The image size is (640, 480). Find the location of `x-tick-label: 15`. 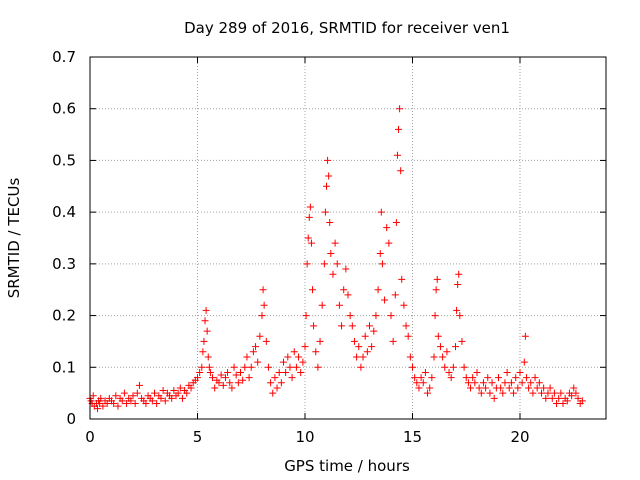

x-tick-label: 15 is located at coordinates (412, 437).